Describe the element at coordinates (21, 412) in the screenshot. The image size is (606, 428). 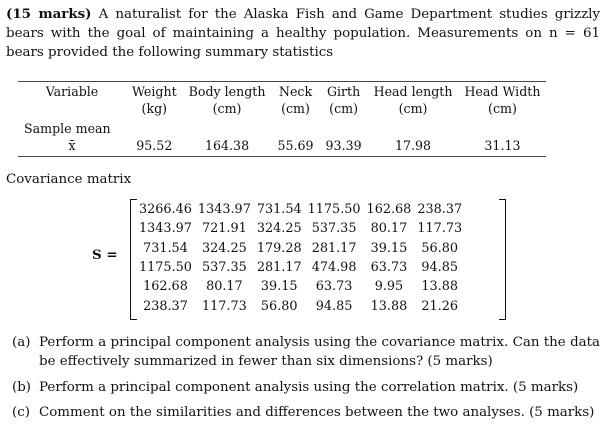
I see `question-label: (c)` at that location.